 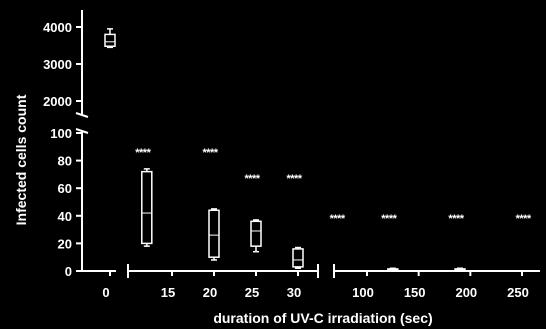 What do you see at coordinates (65, 188) in the screenshot?
I see `y-tick-label: 60` at bounding box center [65, 188].